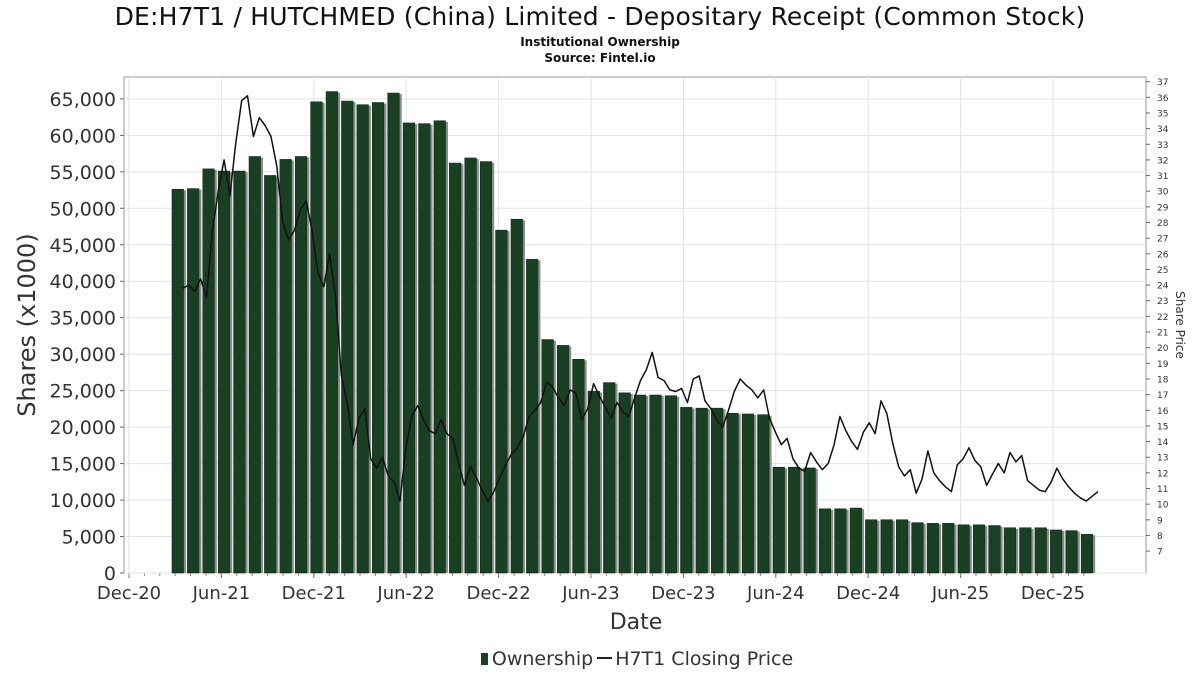  Describe the element at coordinates (1160, 537) in the screenshot. I see `y2-tick-label: 8` at that location.